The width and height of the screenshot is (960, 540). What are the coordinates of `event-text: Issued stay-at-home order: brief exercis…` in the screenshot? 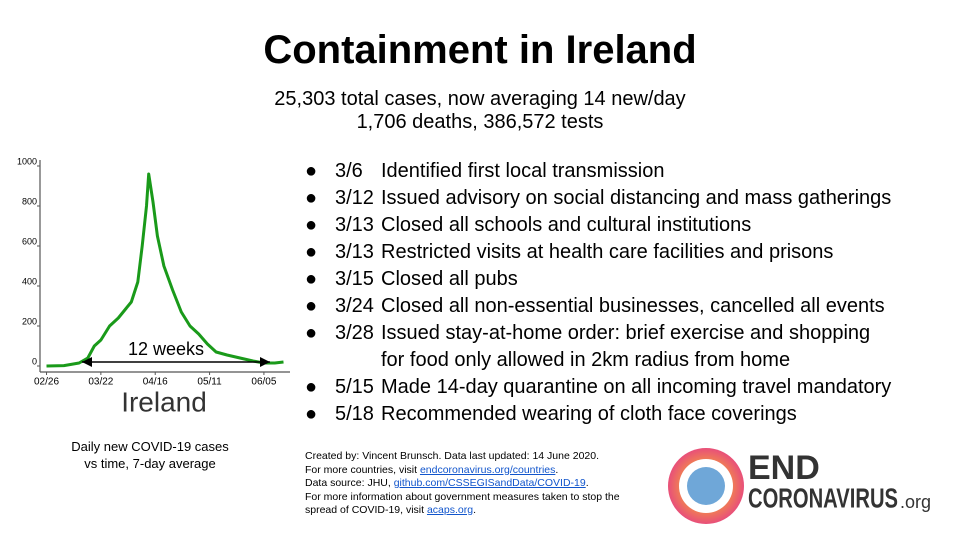 It's located at (626, 333).